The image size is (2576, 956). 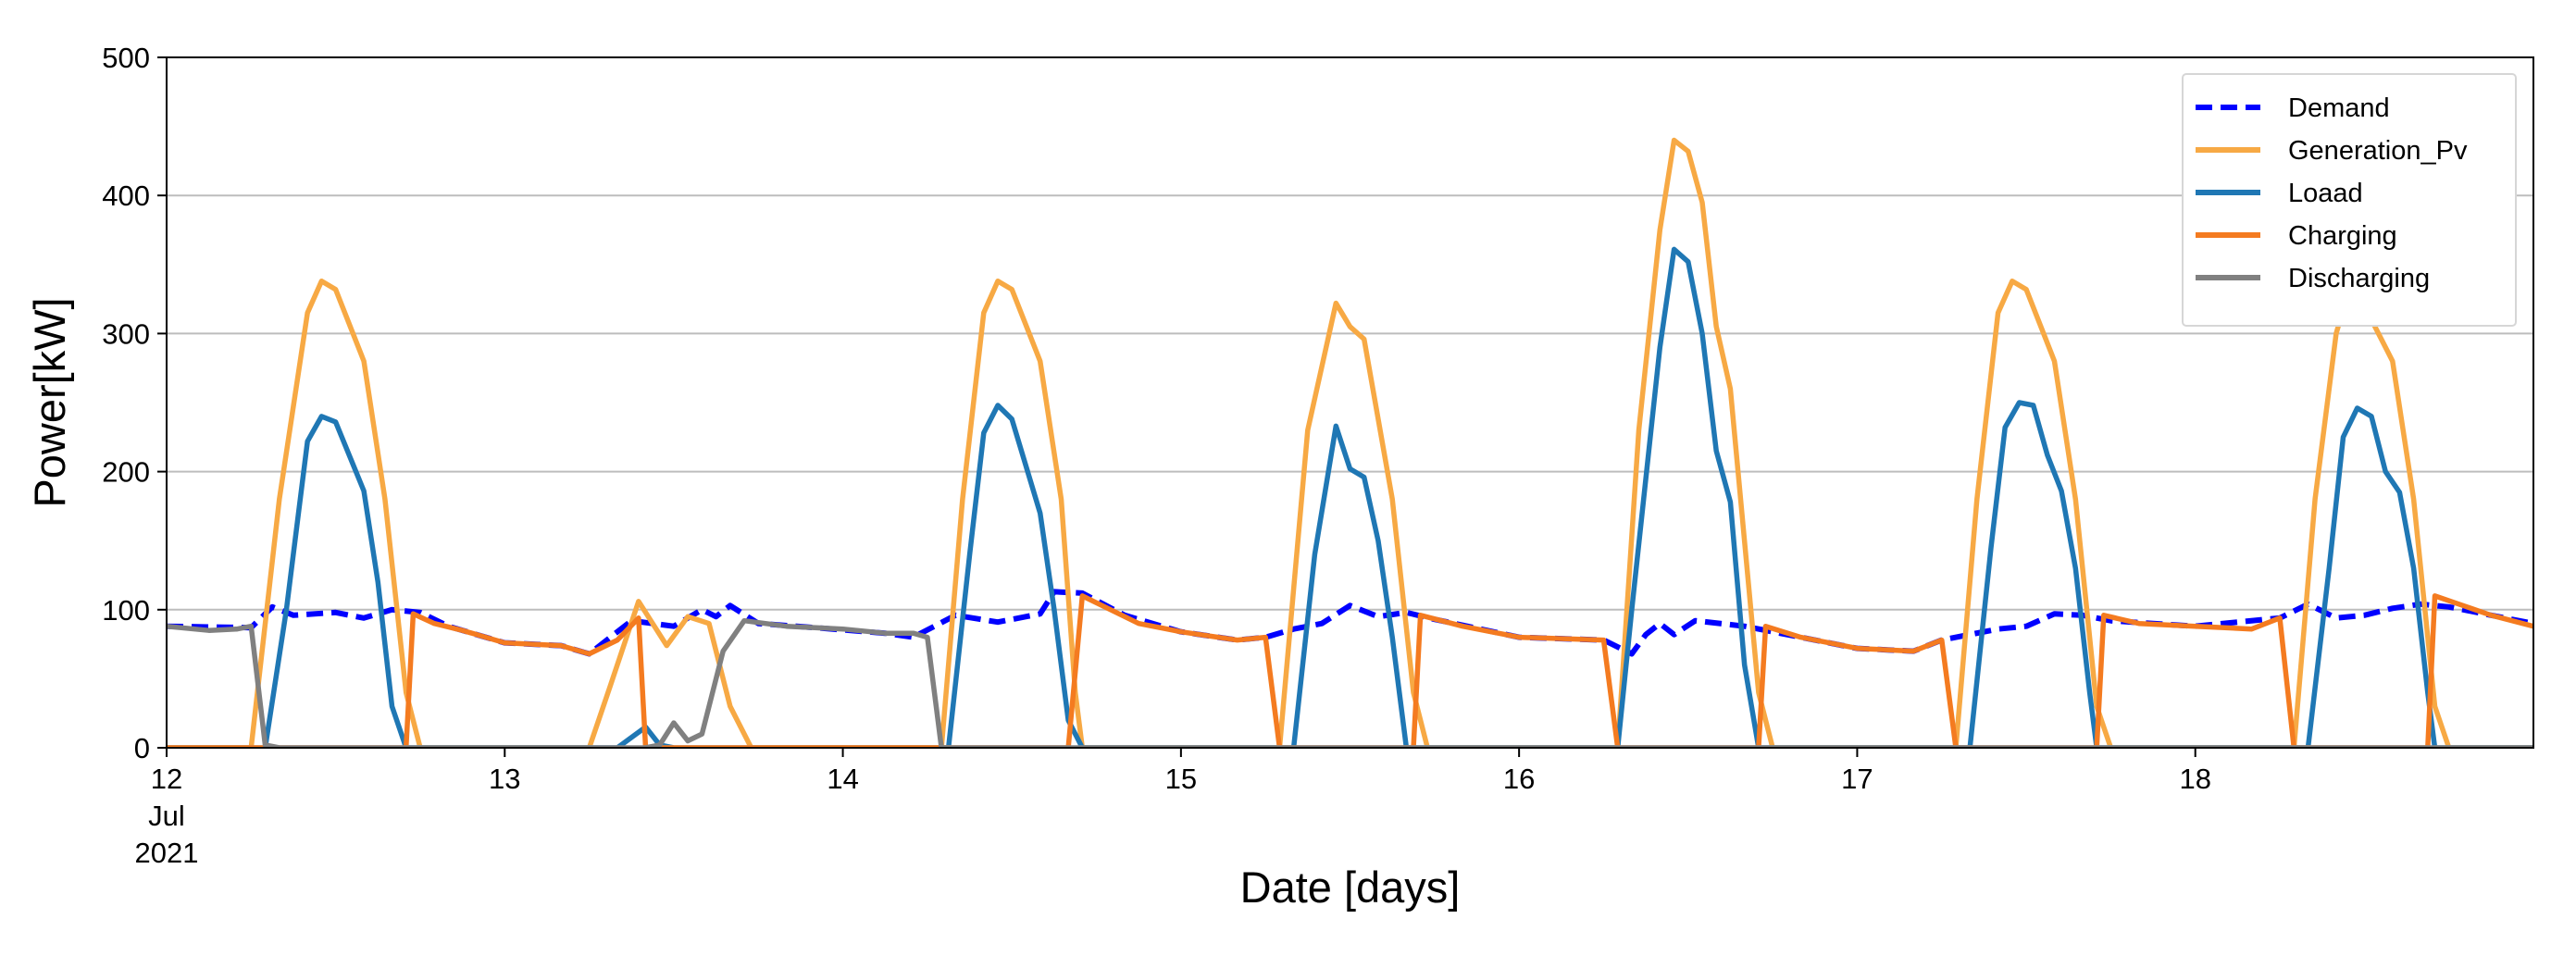 I want to click on legend-label: Charging, so click(x=2342, y=236).